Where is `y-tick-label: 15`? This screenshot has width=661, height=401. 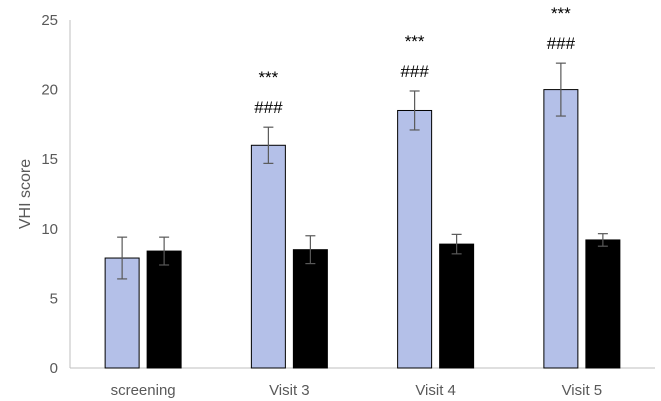 y-tick-label: 15 is located at coordinates (49, 159).